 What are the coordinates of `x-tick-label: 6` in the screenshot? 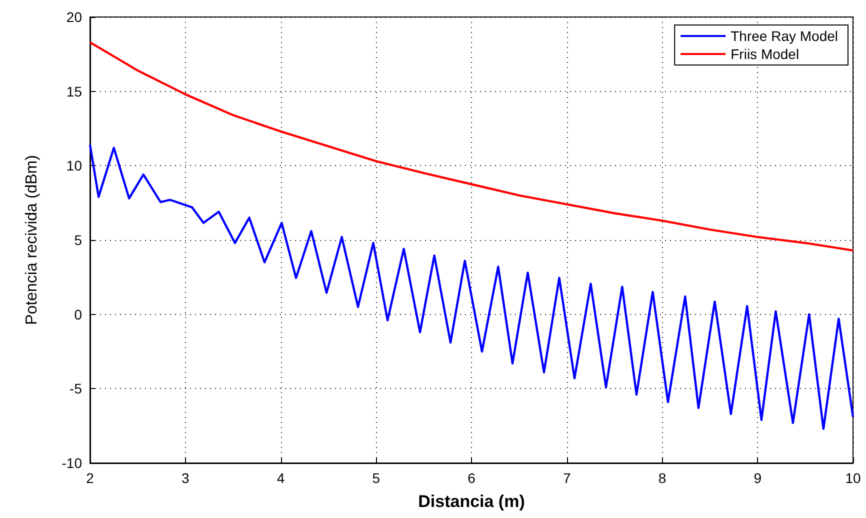 It's located at (472, 478).